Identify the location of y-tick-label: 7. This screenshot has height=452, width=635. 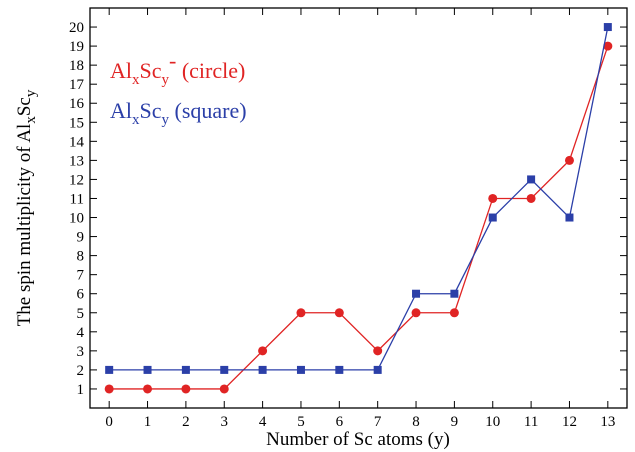
(81, 276).